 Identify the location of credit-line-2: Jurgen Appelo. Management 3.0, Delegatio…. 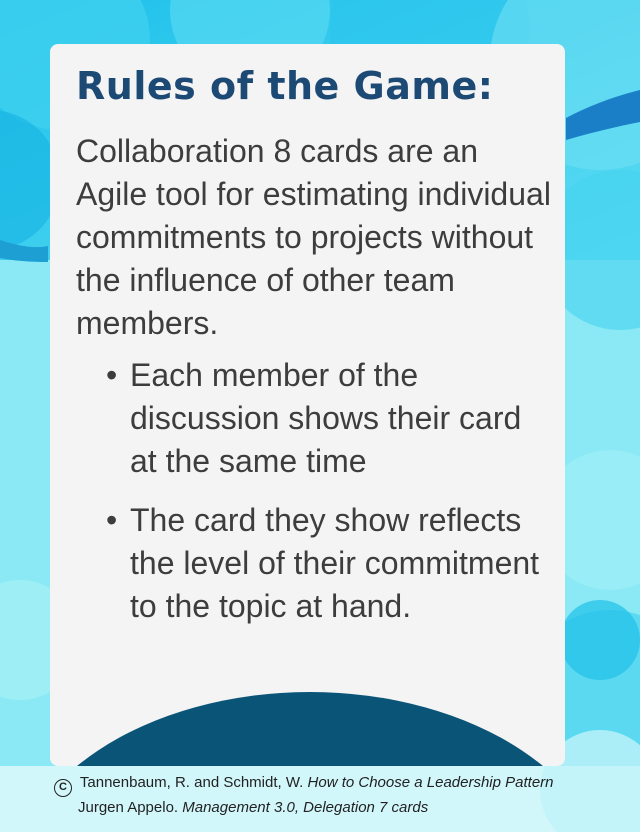
(344, 807).